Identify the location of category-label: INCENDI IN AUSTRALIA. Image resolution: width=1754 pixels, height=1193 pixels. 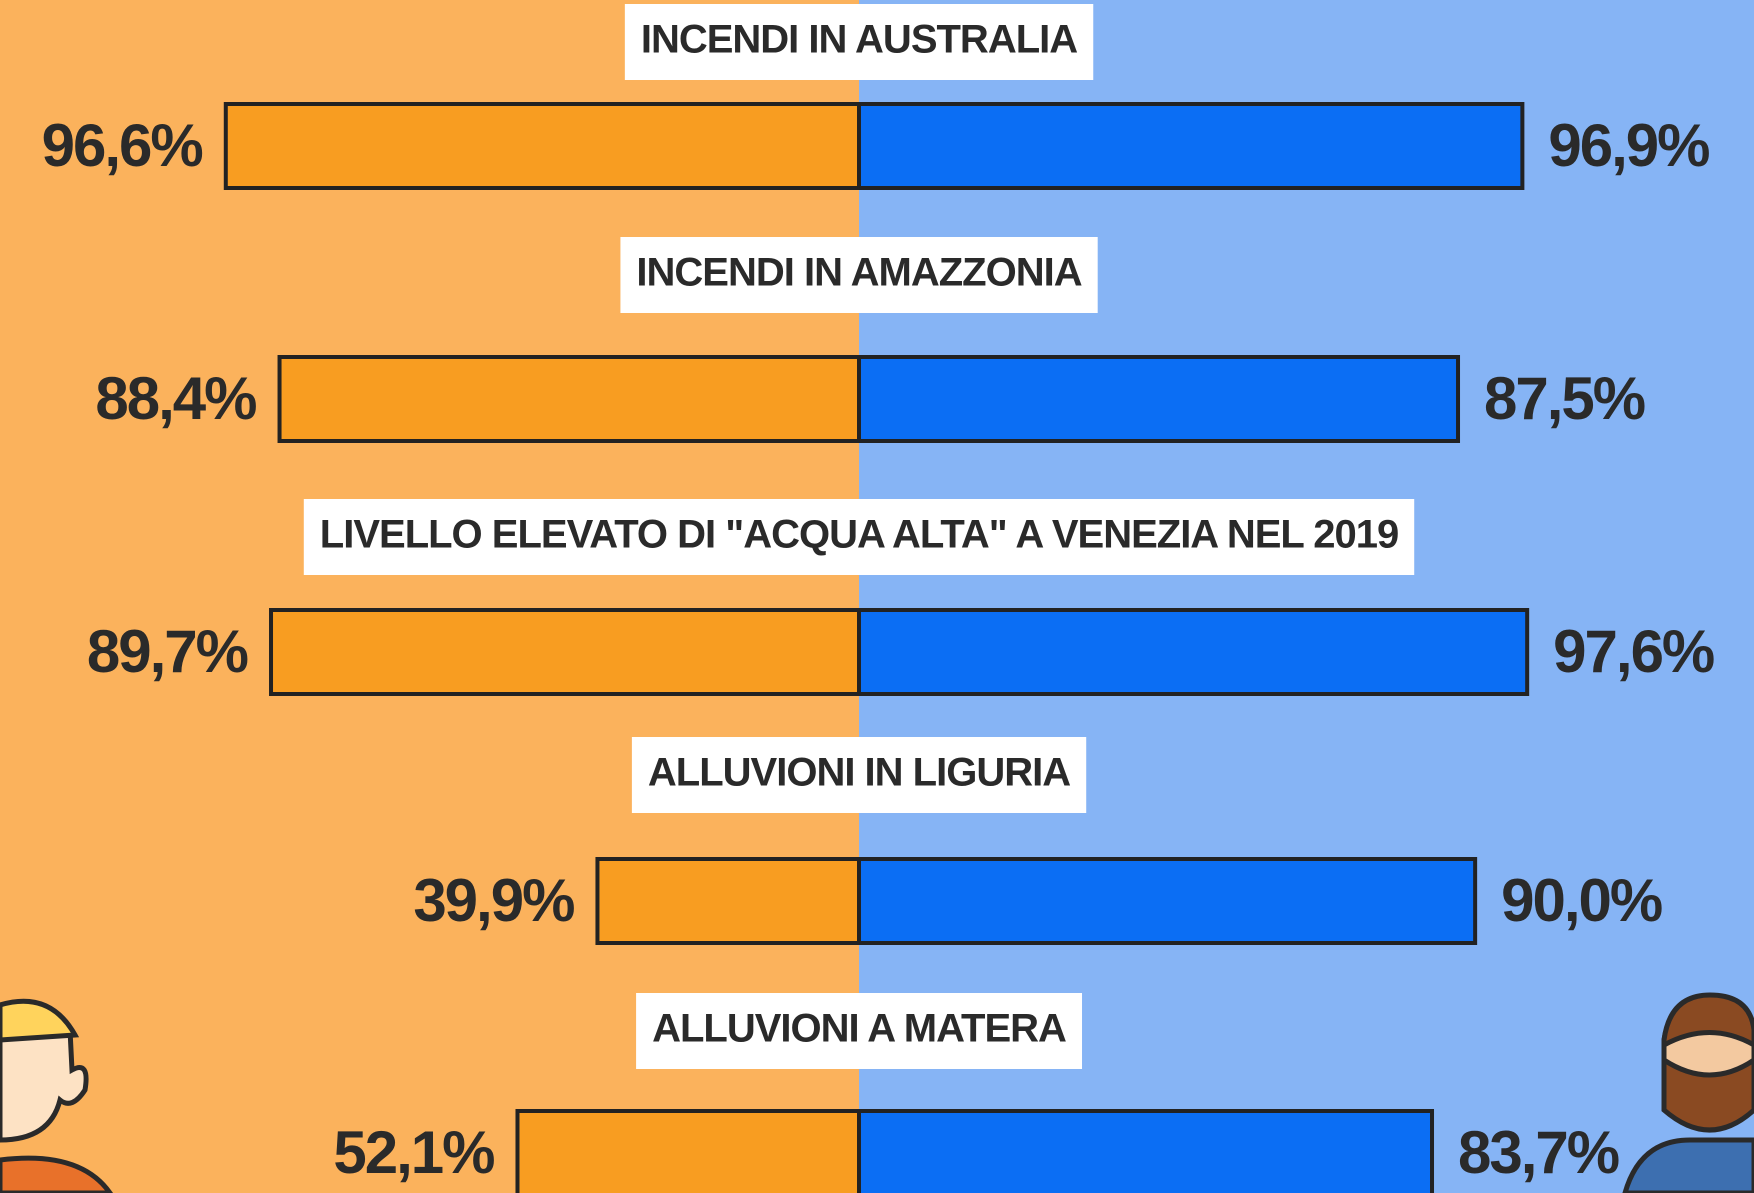
(859, 40).